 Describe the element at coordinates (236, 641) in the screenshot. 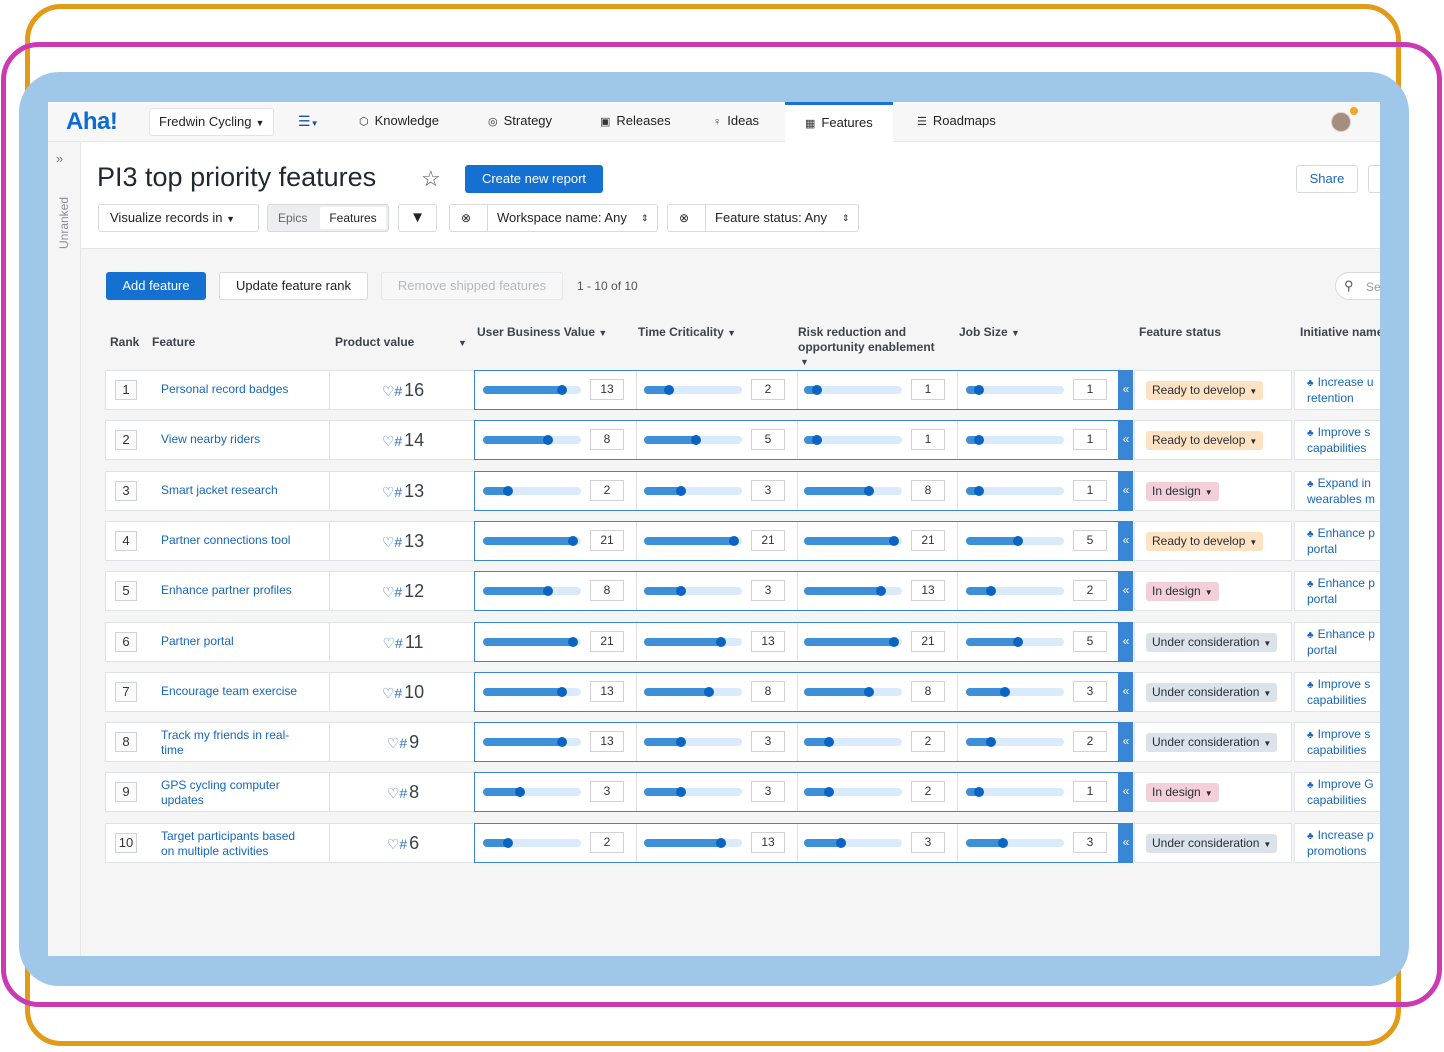

I see `feature-link: Partner portal` at that location.